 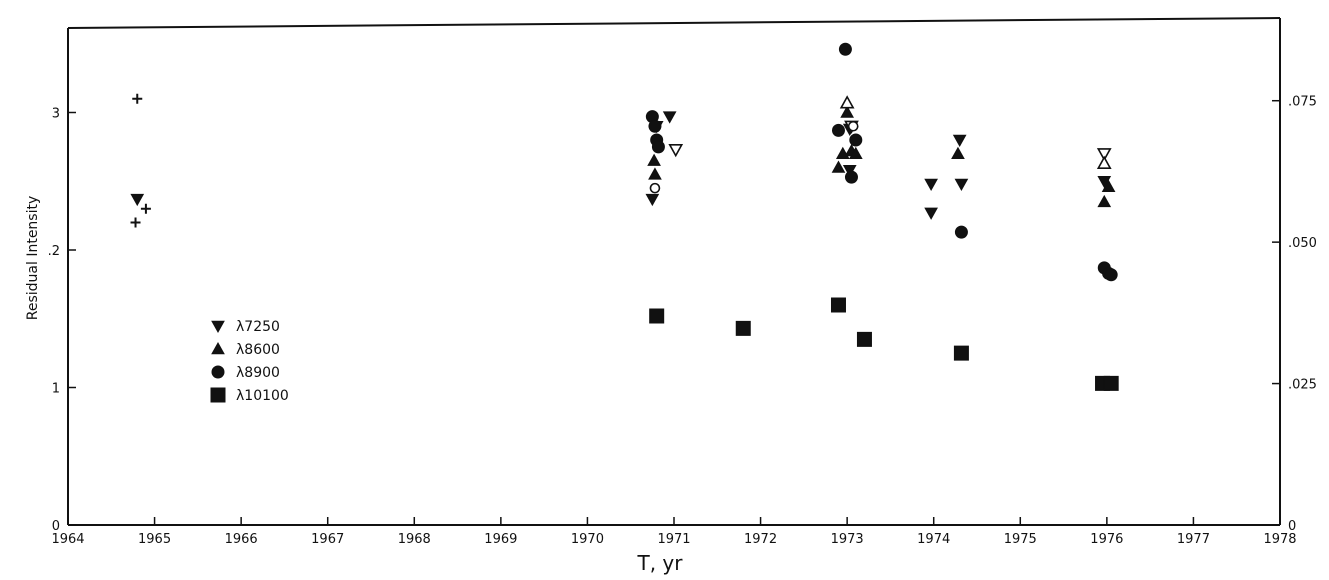 What do you see at coordinates (140, 160) in the screenshot?
I see `series-plus` at bounding box center [140, 160].